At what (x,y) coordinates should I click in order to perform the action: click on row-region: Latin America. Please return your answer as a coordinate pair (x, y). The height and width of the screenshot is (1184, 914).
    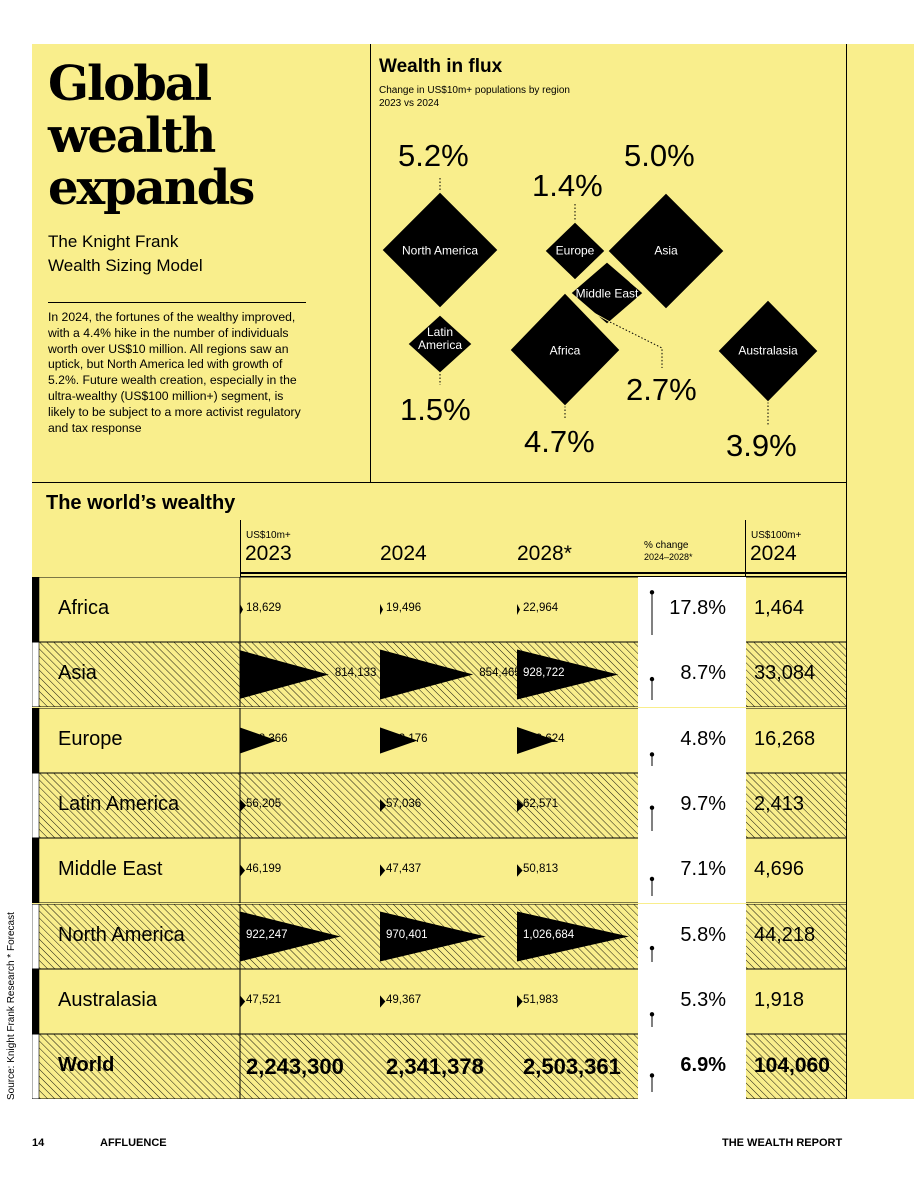
    Looking at the image, I should click on (119, 803).